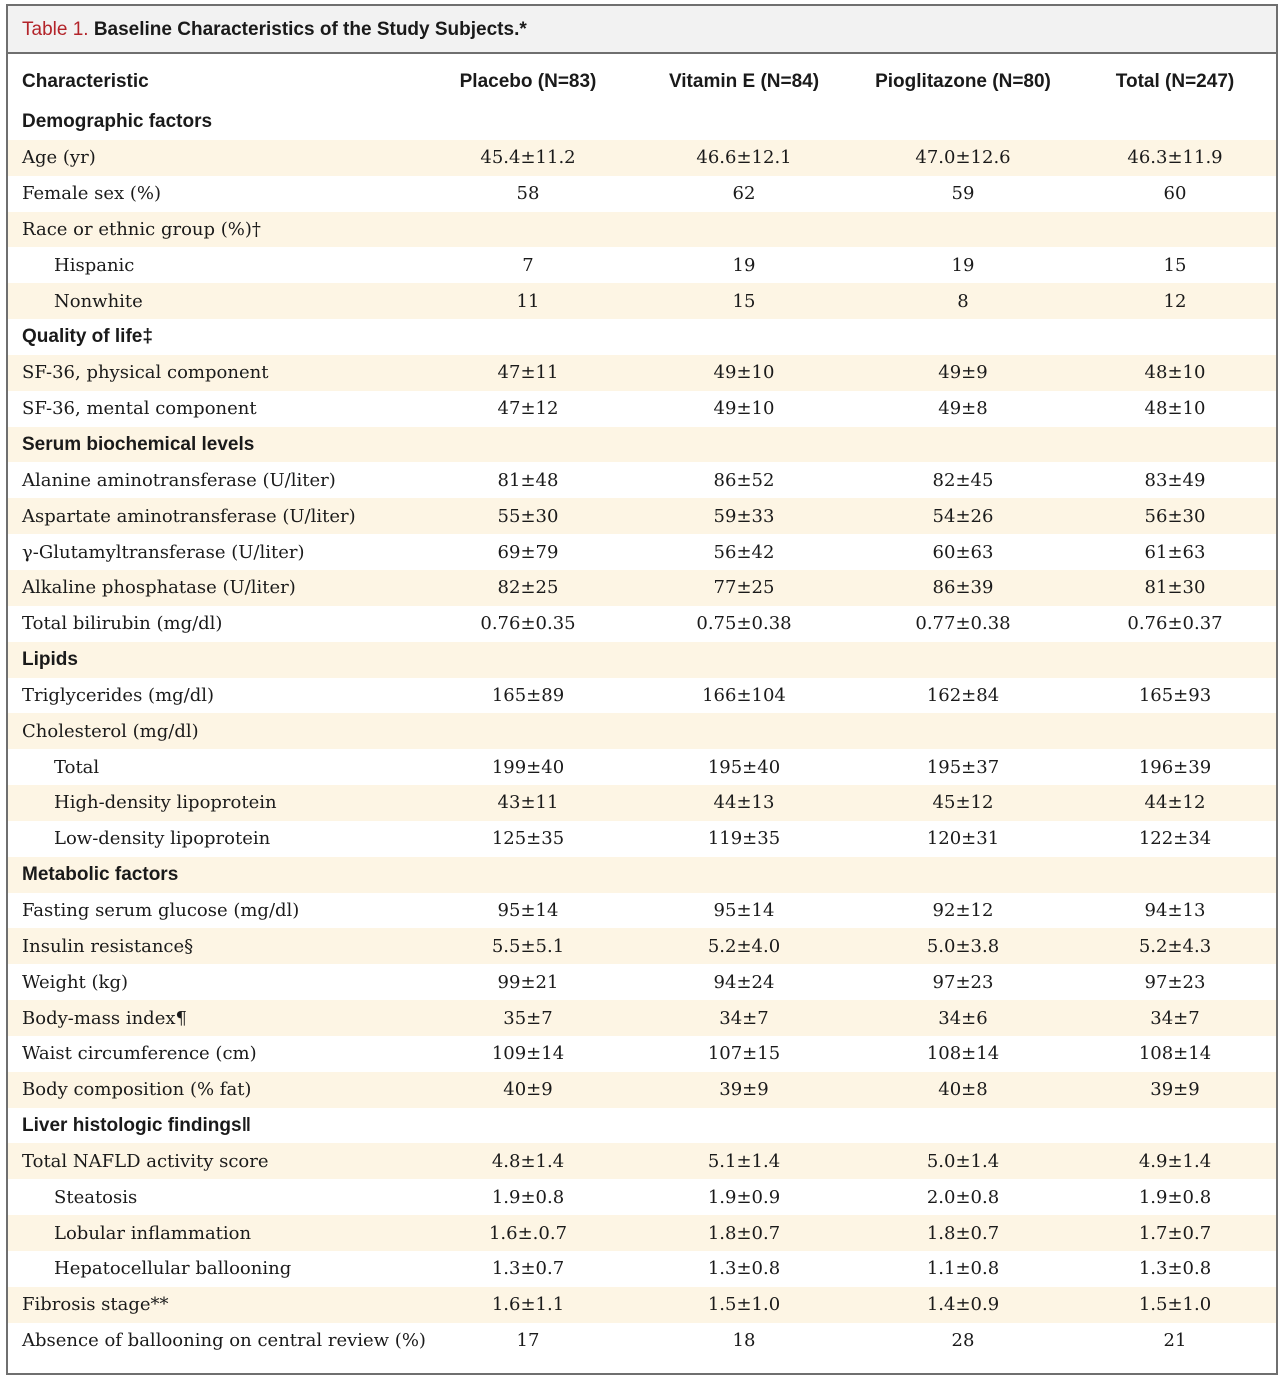 The width and height of the screenshot is (1288, 1382). Describe the element at coordinates (1175, 1161) in the screenshot. I see `cell-total: 4.9±1.4` at that location.